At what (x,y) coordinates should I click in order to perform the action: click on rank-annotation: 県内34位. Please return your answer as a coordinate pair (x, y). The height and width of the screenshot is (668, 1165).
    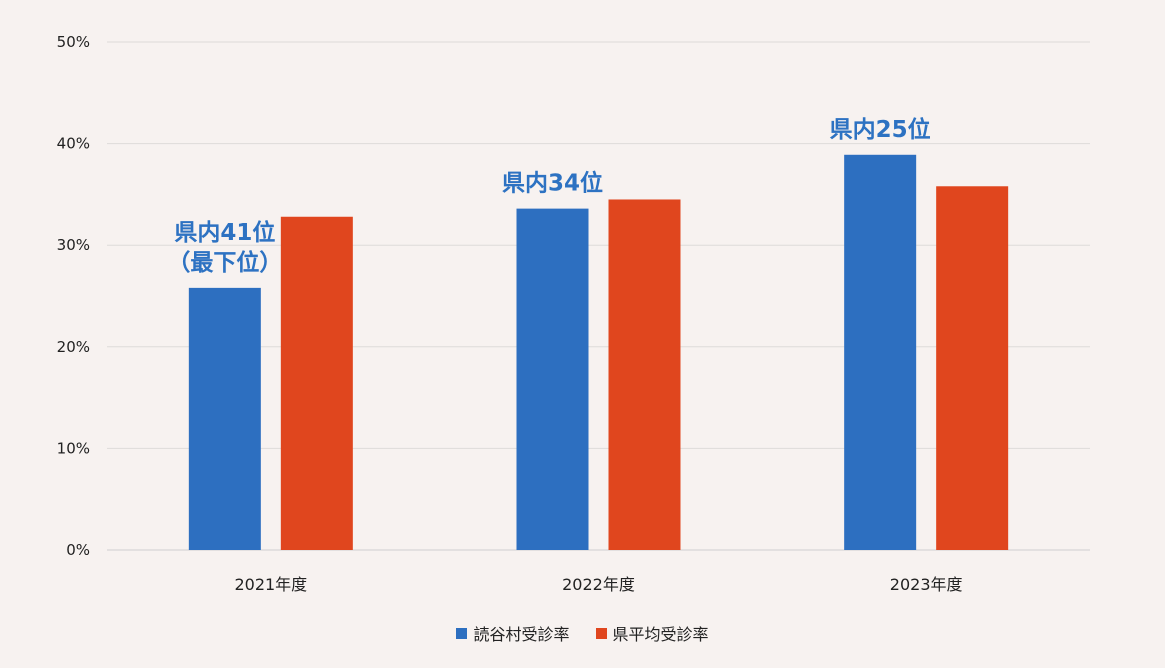
    Looking at the image, I should click on (552, 183).